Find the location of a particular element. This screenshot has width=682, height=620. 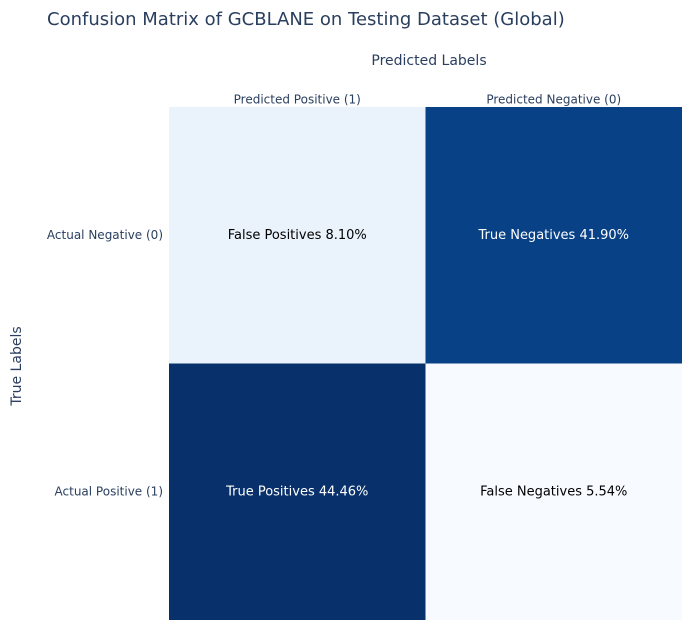

x-tick-label: Predicted Negative (0) is located at coordinates (553, 100).